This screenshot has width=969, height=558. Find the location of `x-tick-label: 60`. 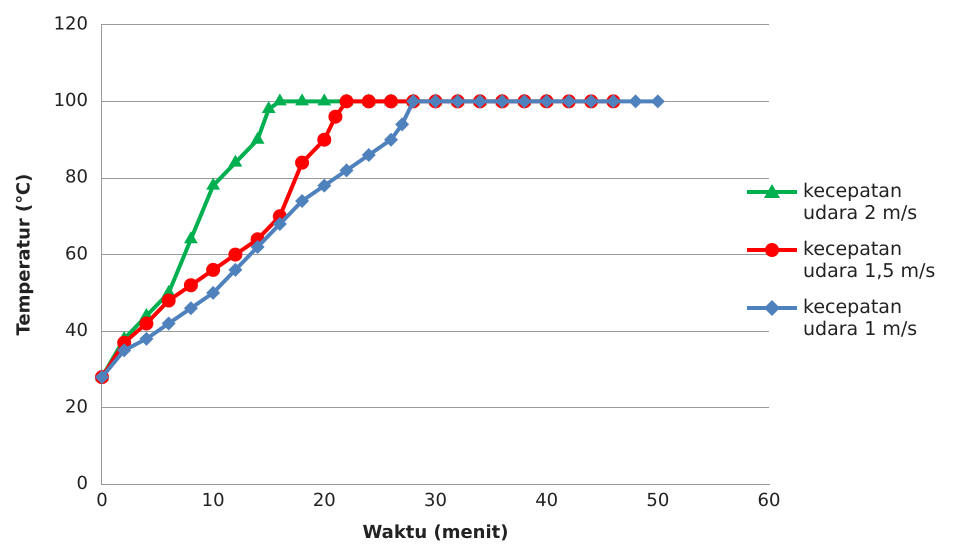

x-tick-label: 60 is located at coordinates (769, 501).